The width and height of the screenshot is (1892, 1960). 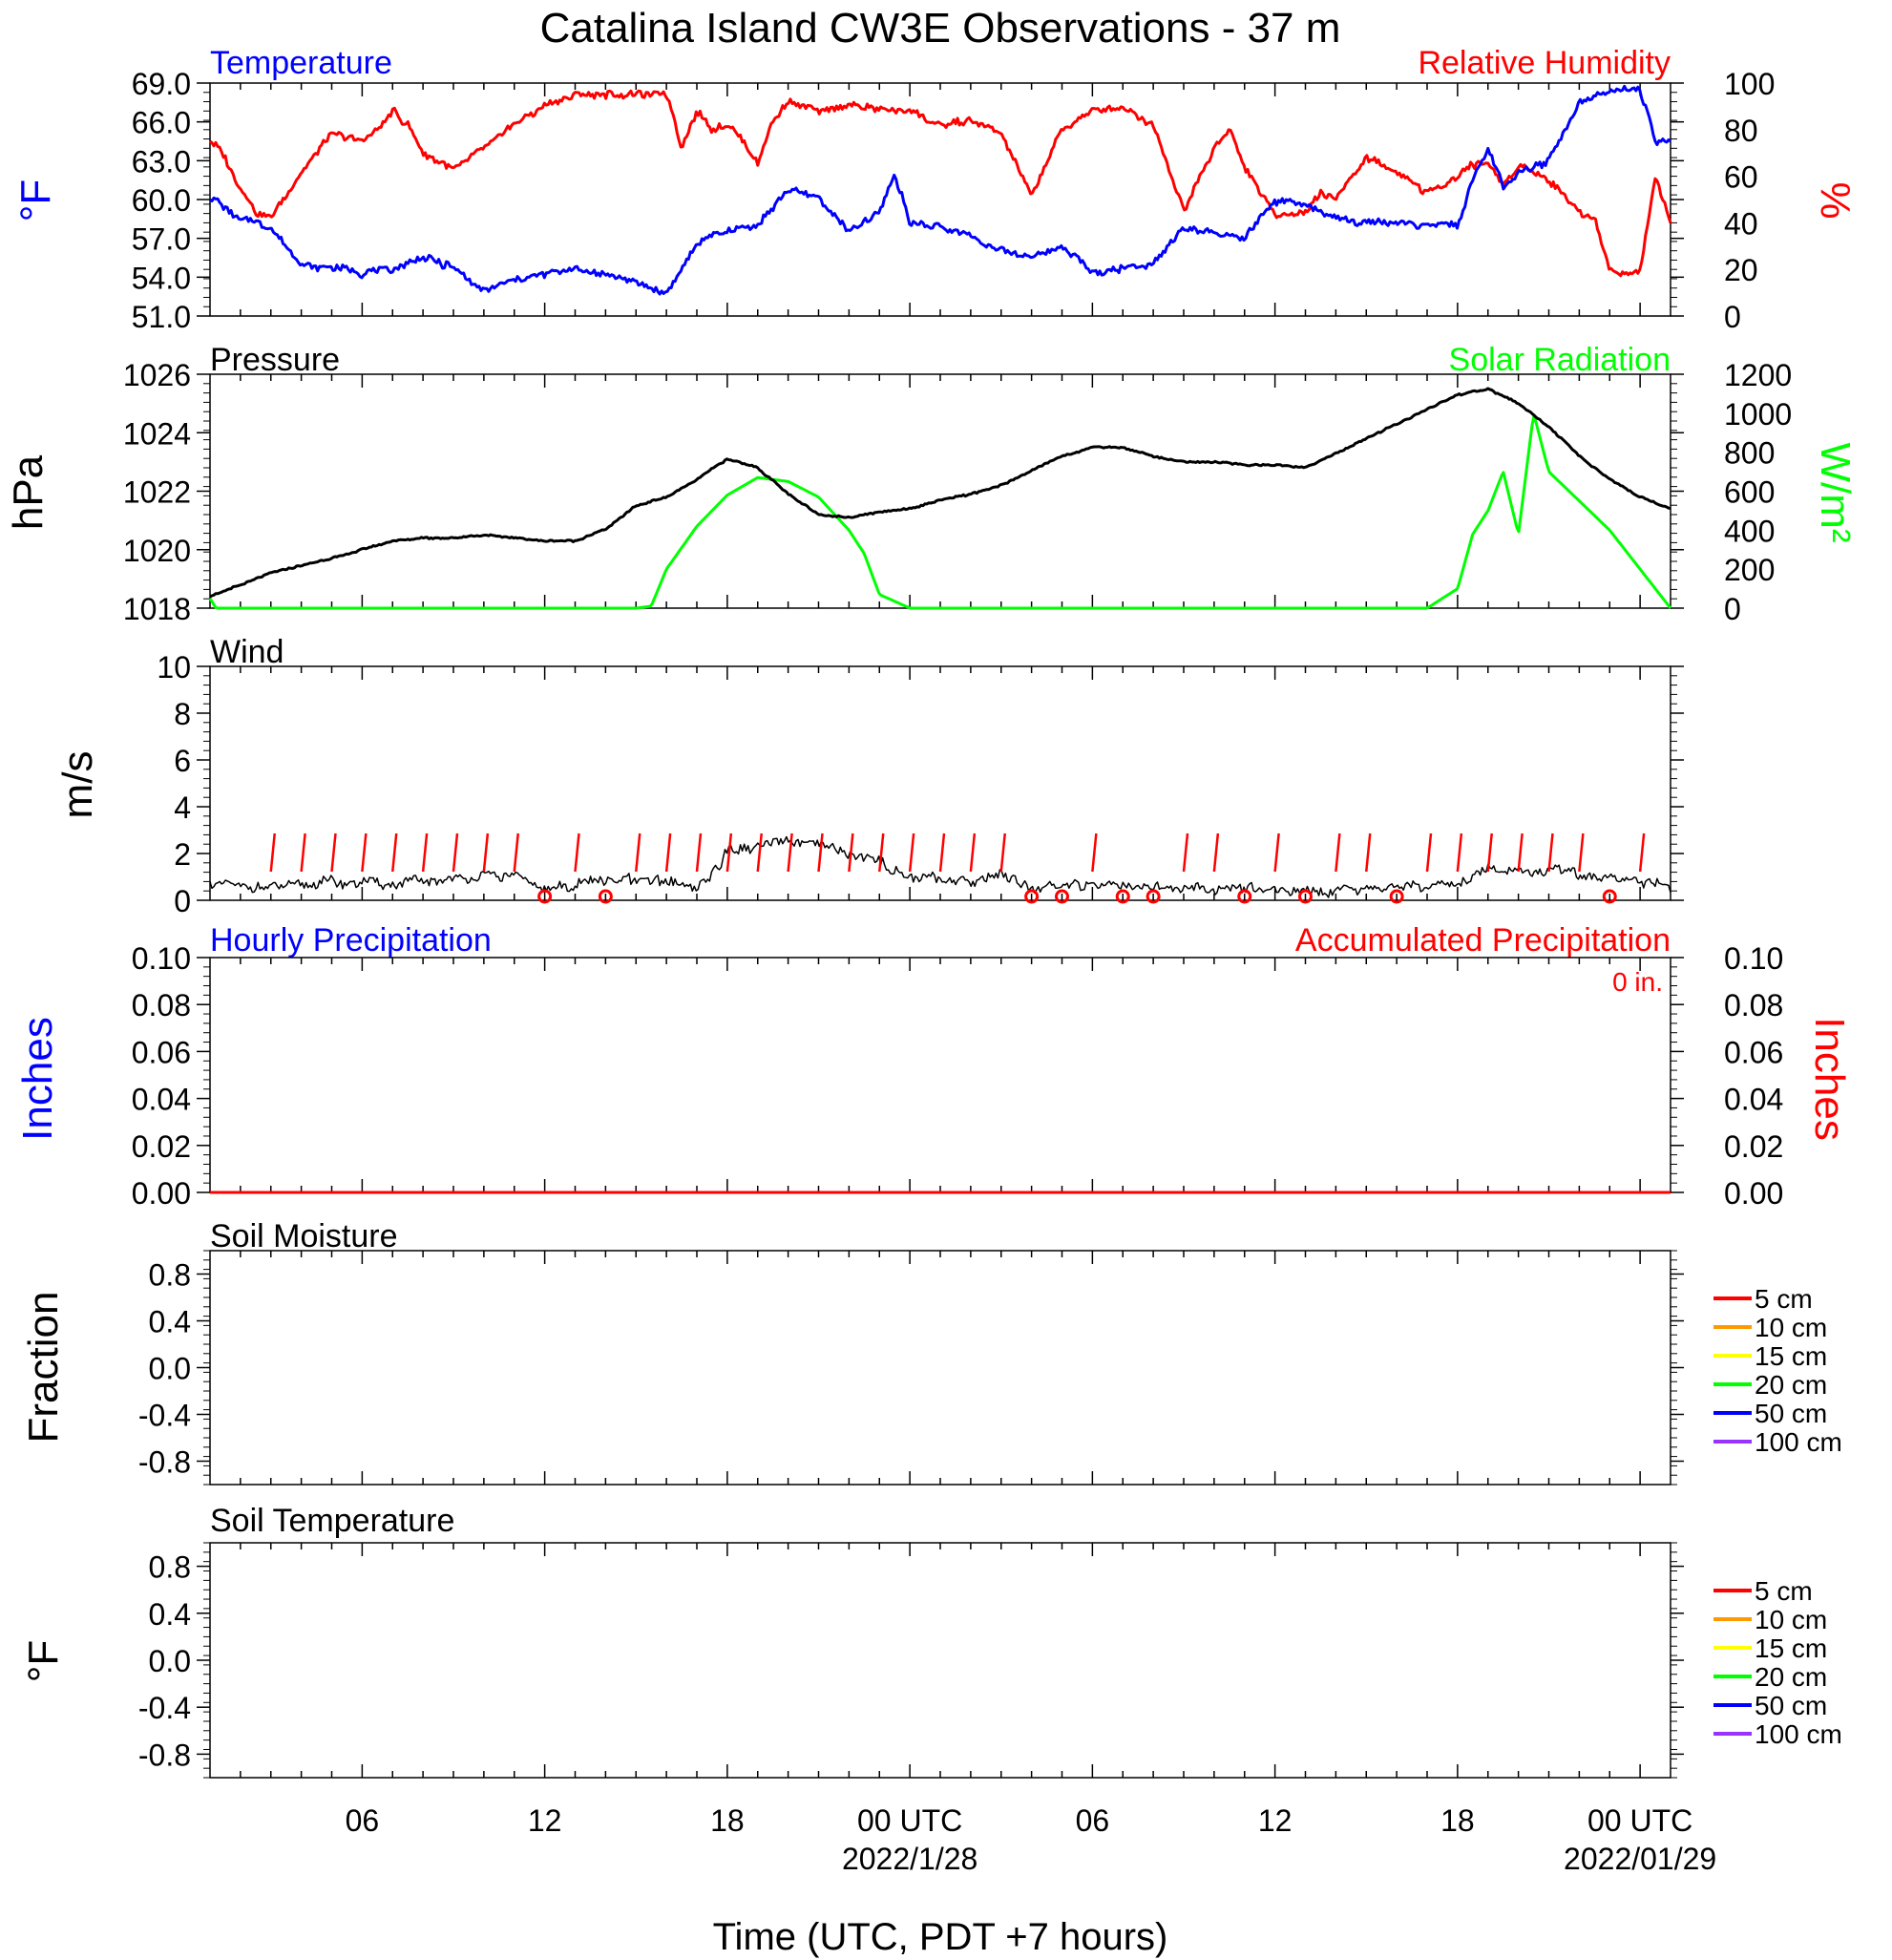 I want to click on pressure-left-tick-label: 1026, so click(x=157, y=375).